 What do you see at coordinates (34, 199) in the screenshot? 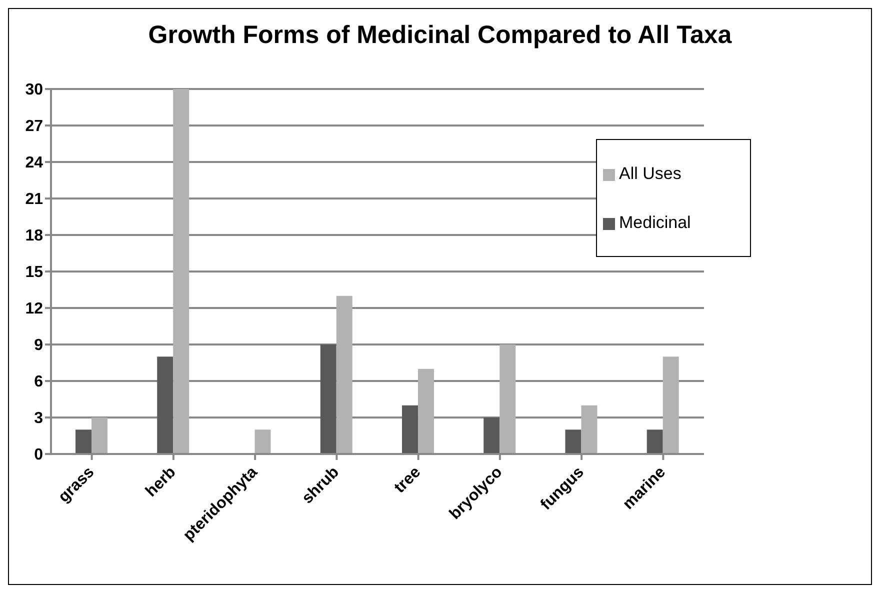
I see `y-tick-label: 21` at bounding box center [34, 199].